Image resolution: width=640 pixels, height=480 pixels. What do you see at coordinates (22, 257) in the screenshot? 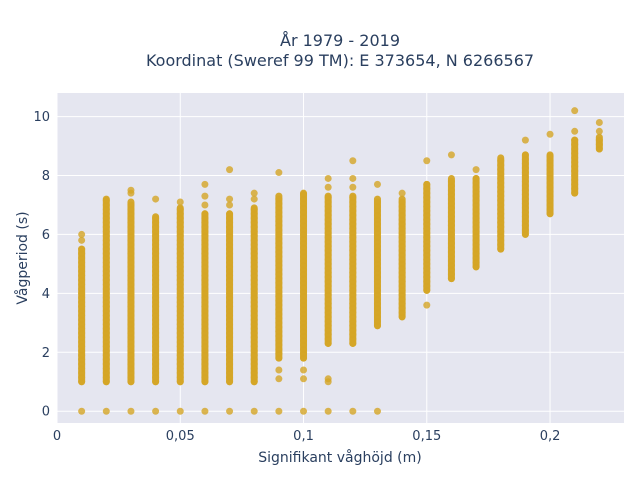
I see `y-axis-label: Vågperiod (s)` at bounding box center [22, 257].